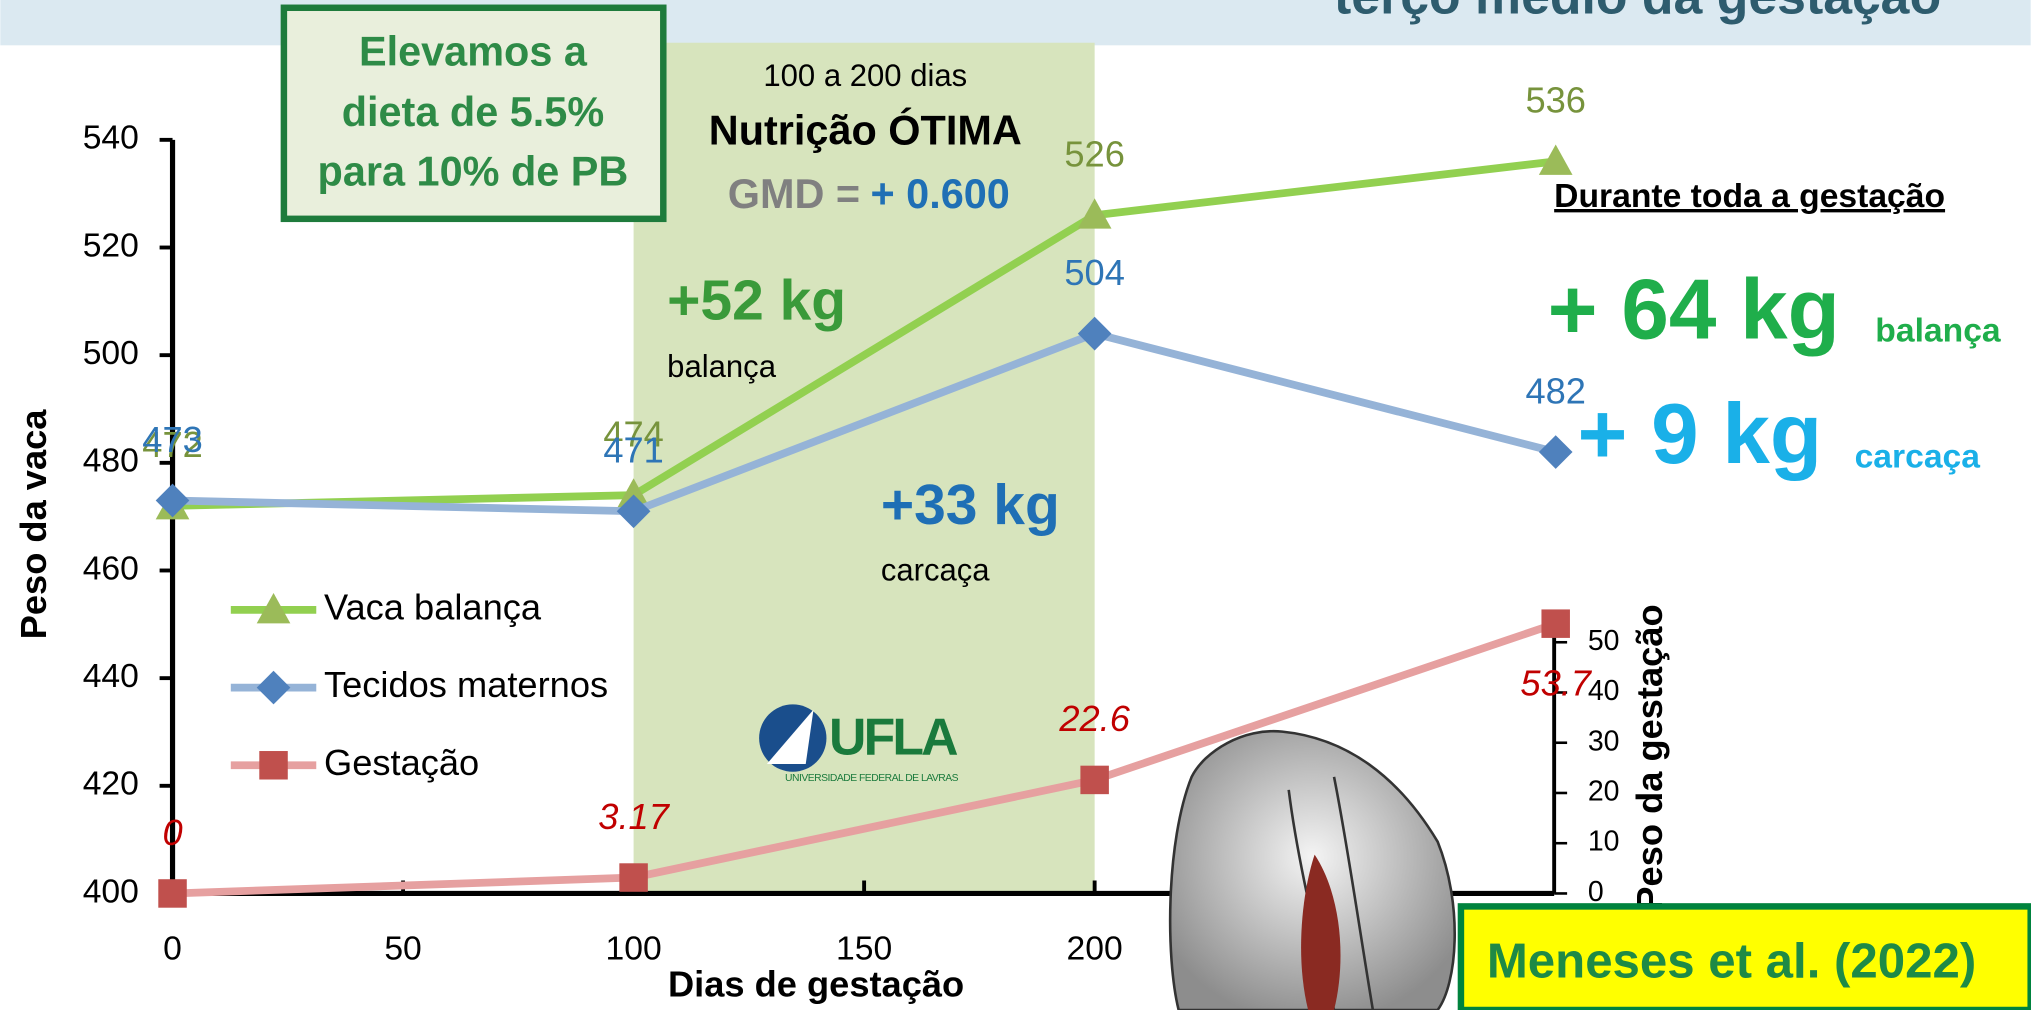 The height and width of the screenshot is (1010, 2031). Describe the element at coordinates (1938, 331) in the screenshot. I see `summary-label: balança` at that location.